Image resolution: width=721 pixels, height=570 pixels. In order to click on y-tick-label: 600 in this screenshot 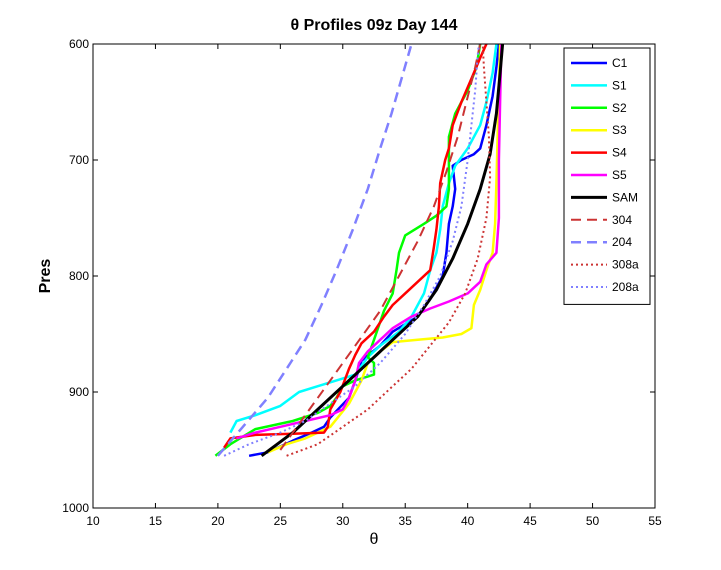, I will do `click(79, 44)`.